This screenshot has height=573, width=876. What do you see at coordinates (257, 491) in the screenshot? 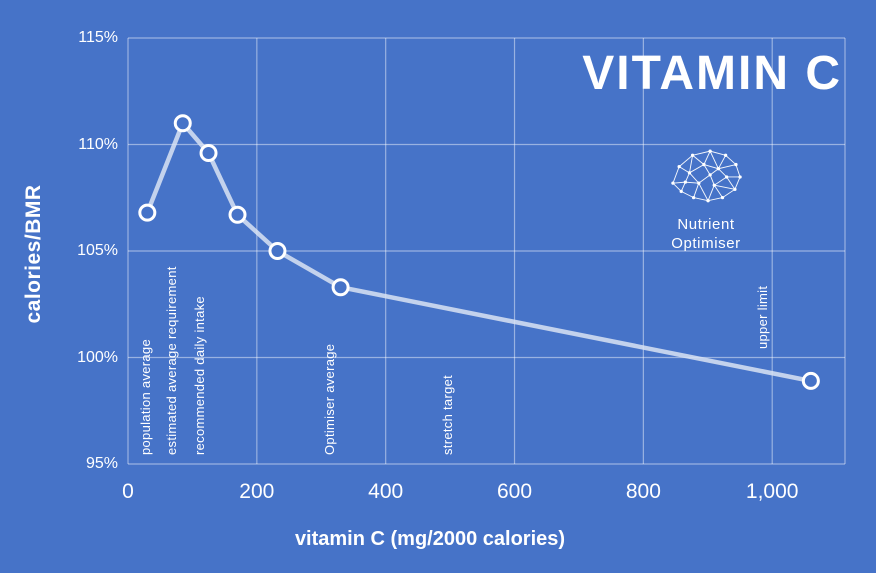
I see `x-tick-label: 200` at bounding box center [257, 491].